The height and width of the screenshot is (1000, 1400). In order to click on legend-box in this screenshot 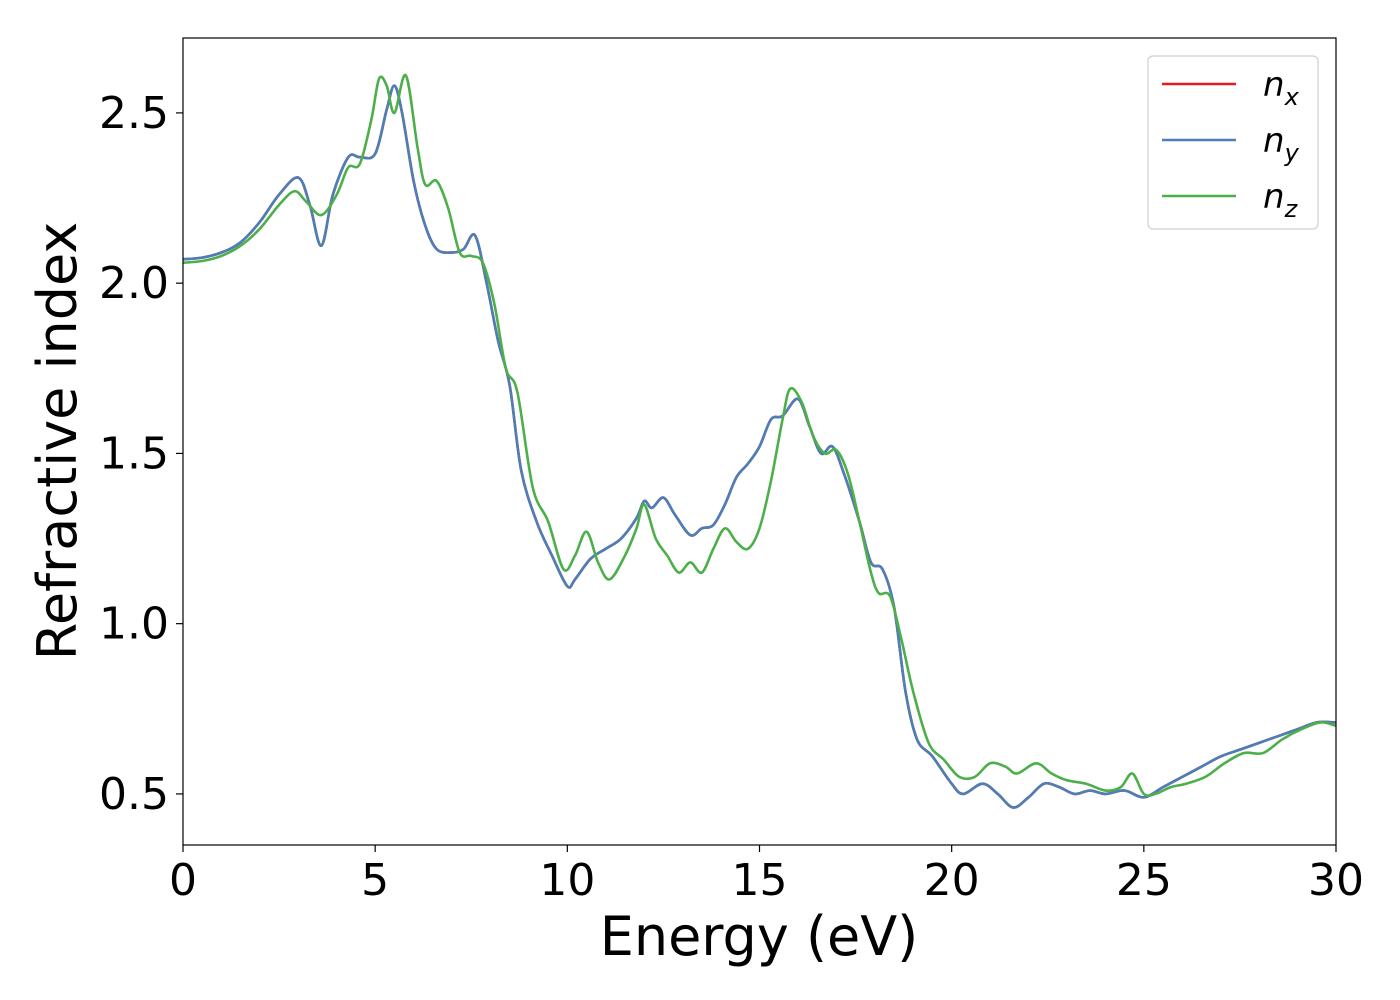, I will do `click(1233, 142)`.